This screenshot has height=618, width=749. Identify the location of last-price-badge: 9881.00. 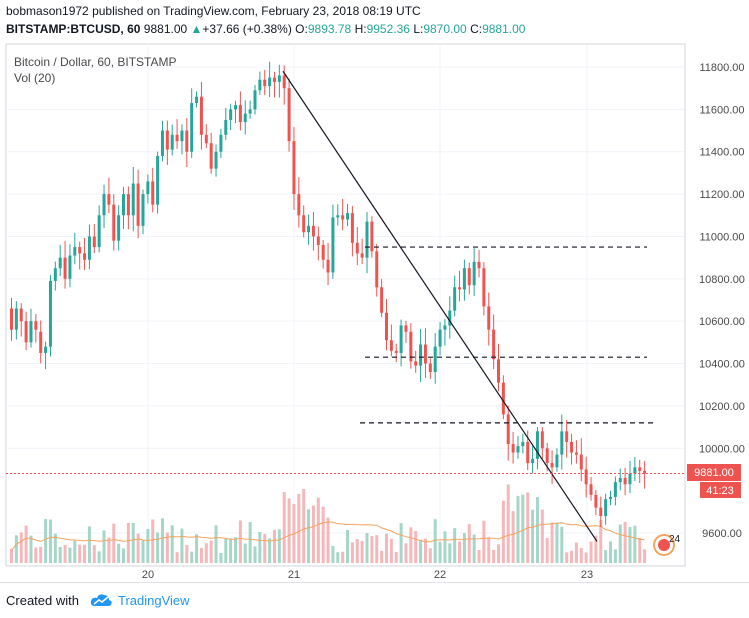
(714, 472).